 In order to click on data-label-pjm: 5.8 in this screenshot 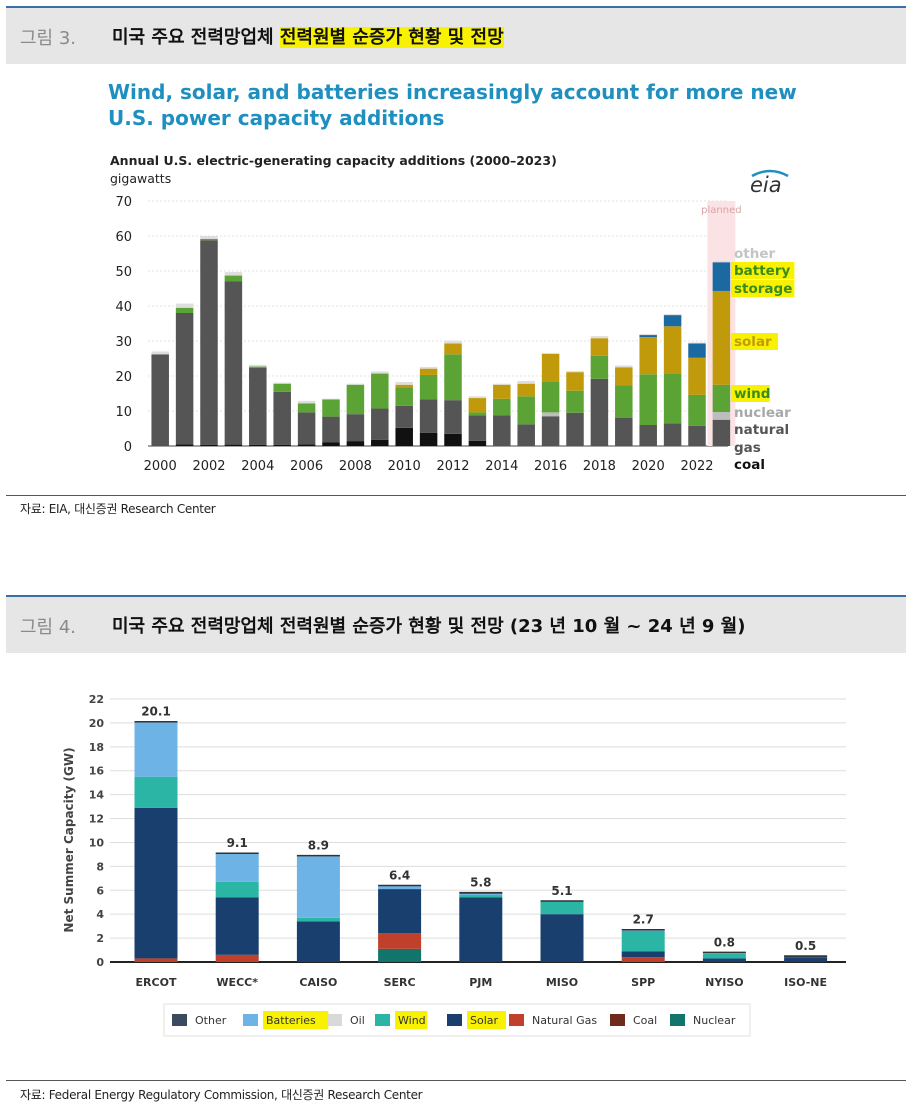, I will do `click(480, 883)`.